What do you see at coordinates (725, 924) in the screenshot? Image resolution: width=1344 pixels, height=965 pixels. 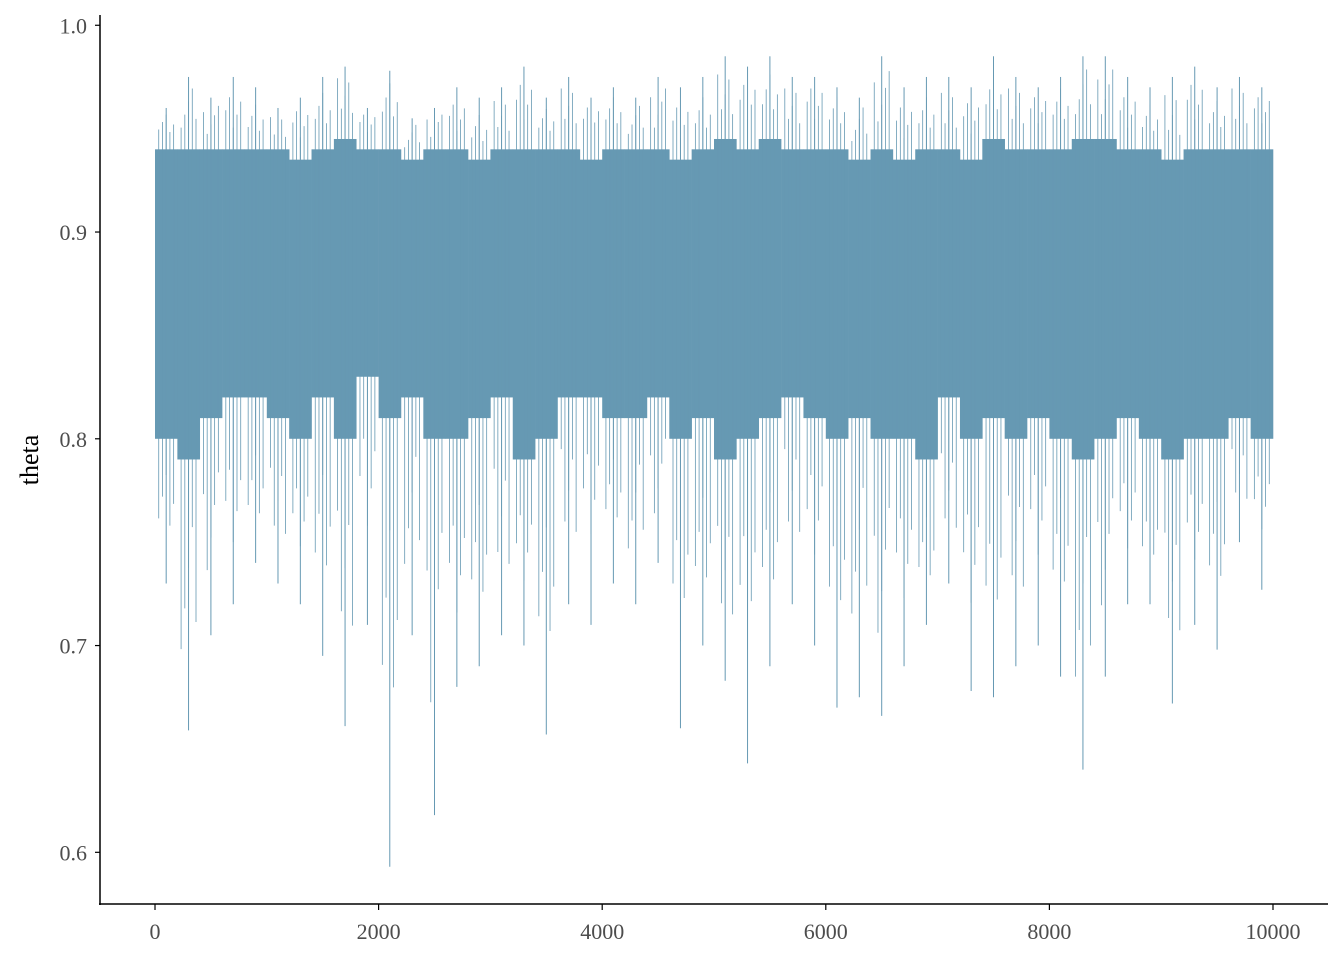 I see `x-axis-ticks: 0 2000 4000 6000 8000 10000` at bounding box center [725, 924].